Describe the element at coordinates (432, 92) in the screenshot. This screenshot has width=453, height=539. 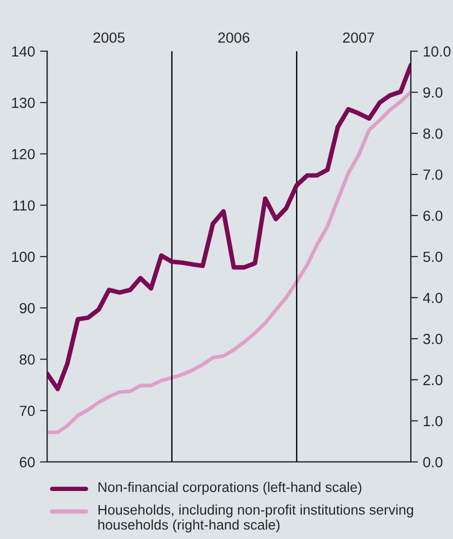
I see `y2-tick-label: 9.0` at that location.